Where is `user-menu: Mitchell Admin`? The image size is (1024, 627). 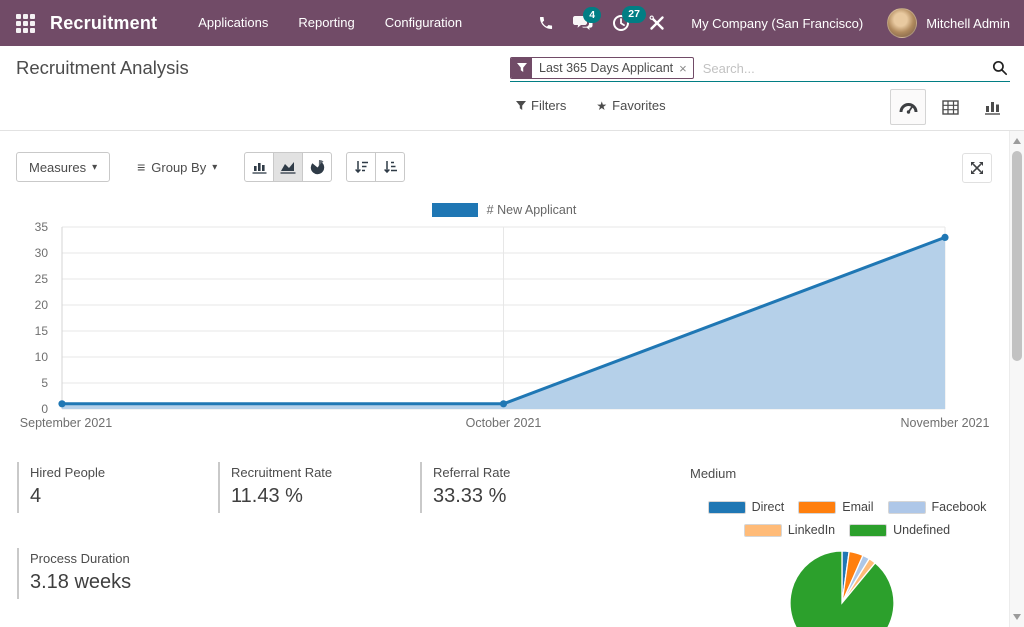 user-menu: Mitchell Admin is located at coordinates (968, 23).